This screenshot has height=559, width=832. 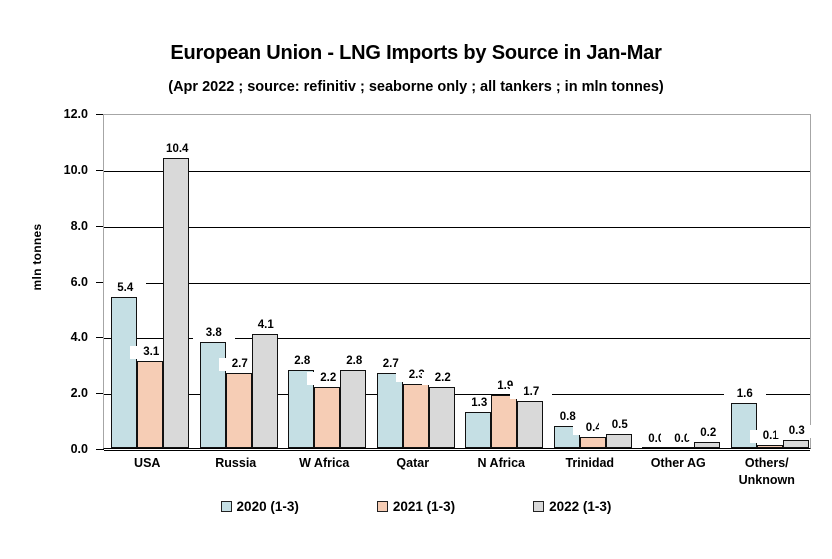 What do you see at coordinates (177, 149) in the screenshot?
I see `bar-value-label: 10.4` at bounding box center [177, 149].